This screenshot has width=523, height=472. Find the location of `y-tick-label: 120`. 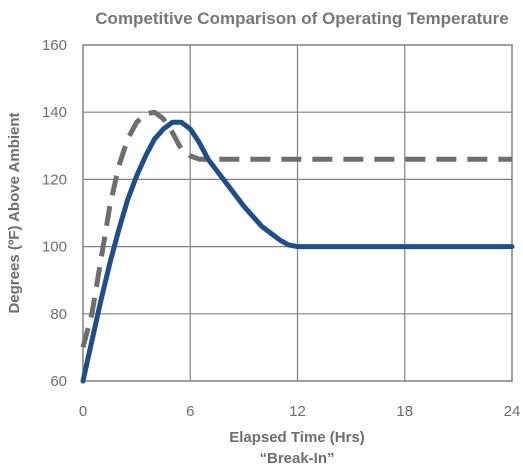

y-tick-label: 120 is located at coordinates (54, 179).